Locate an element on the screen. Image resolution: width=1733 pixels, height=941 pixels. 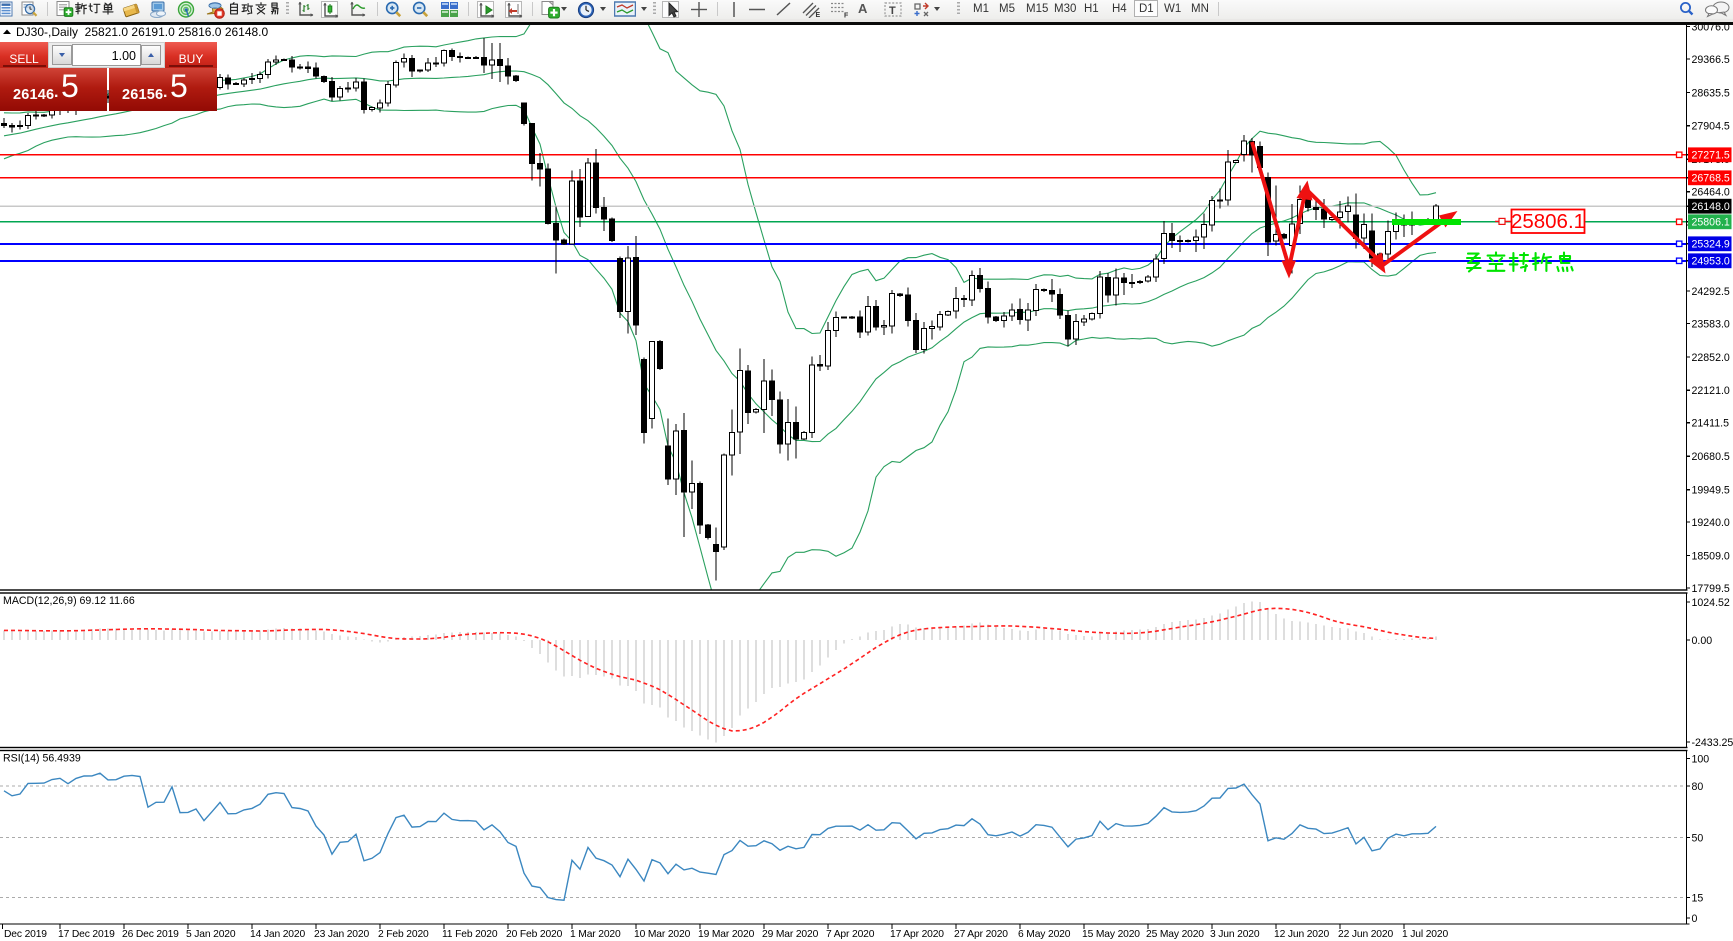
svg-text: 23583.0 is located at coordinates (1711, 324).